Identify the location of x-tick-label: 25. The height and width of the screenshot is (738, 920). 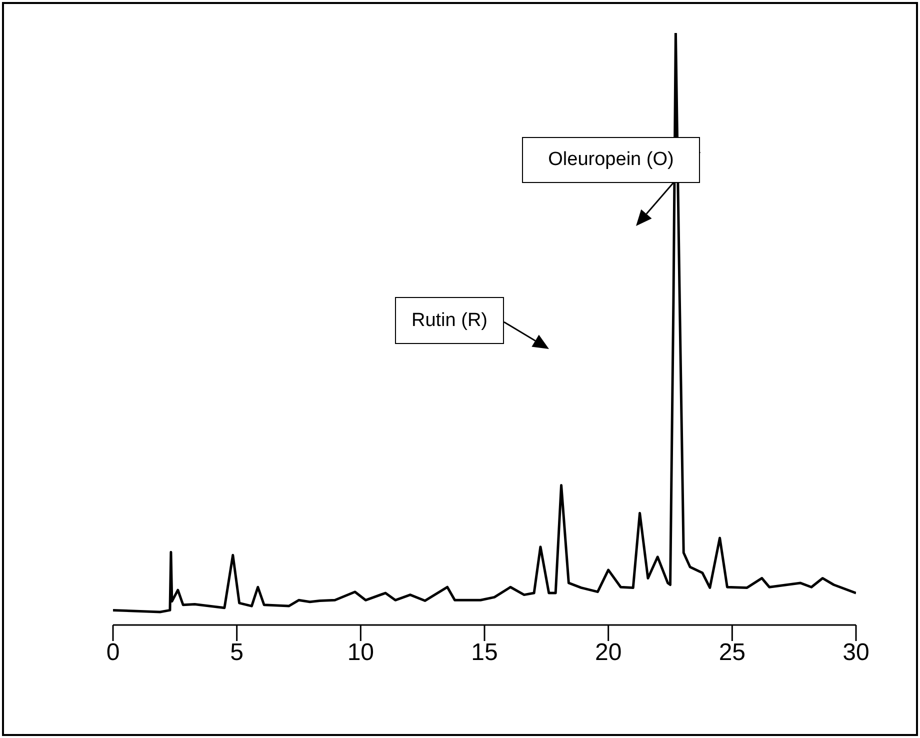
(732, 652).